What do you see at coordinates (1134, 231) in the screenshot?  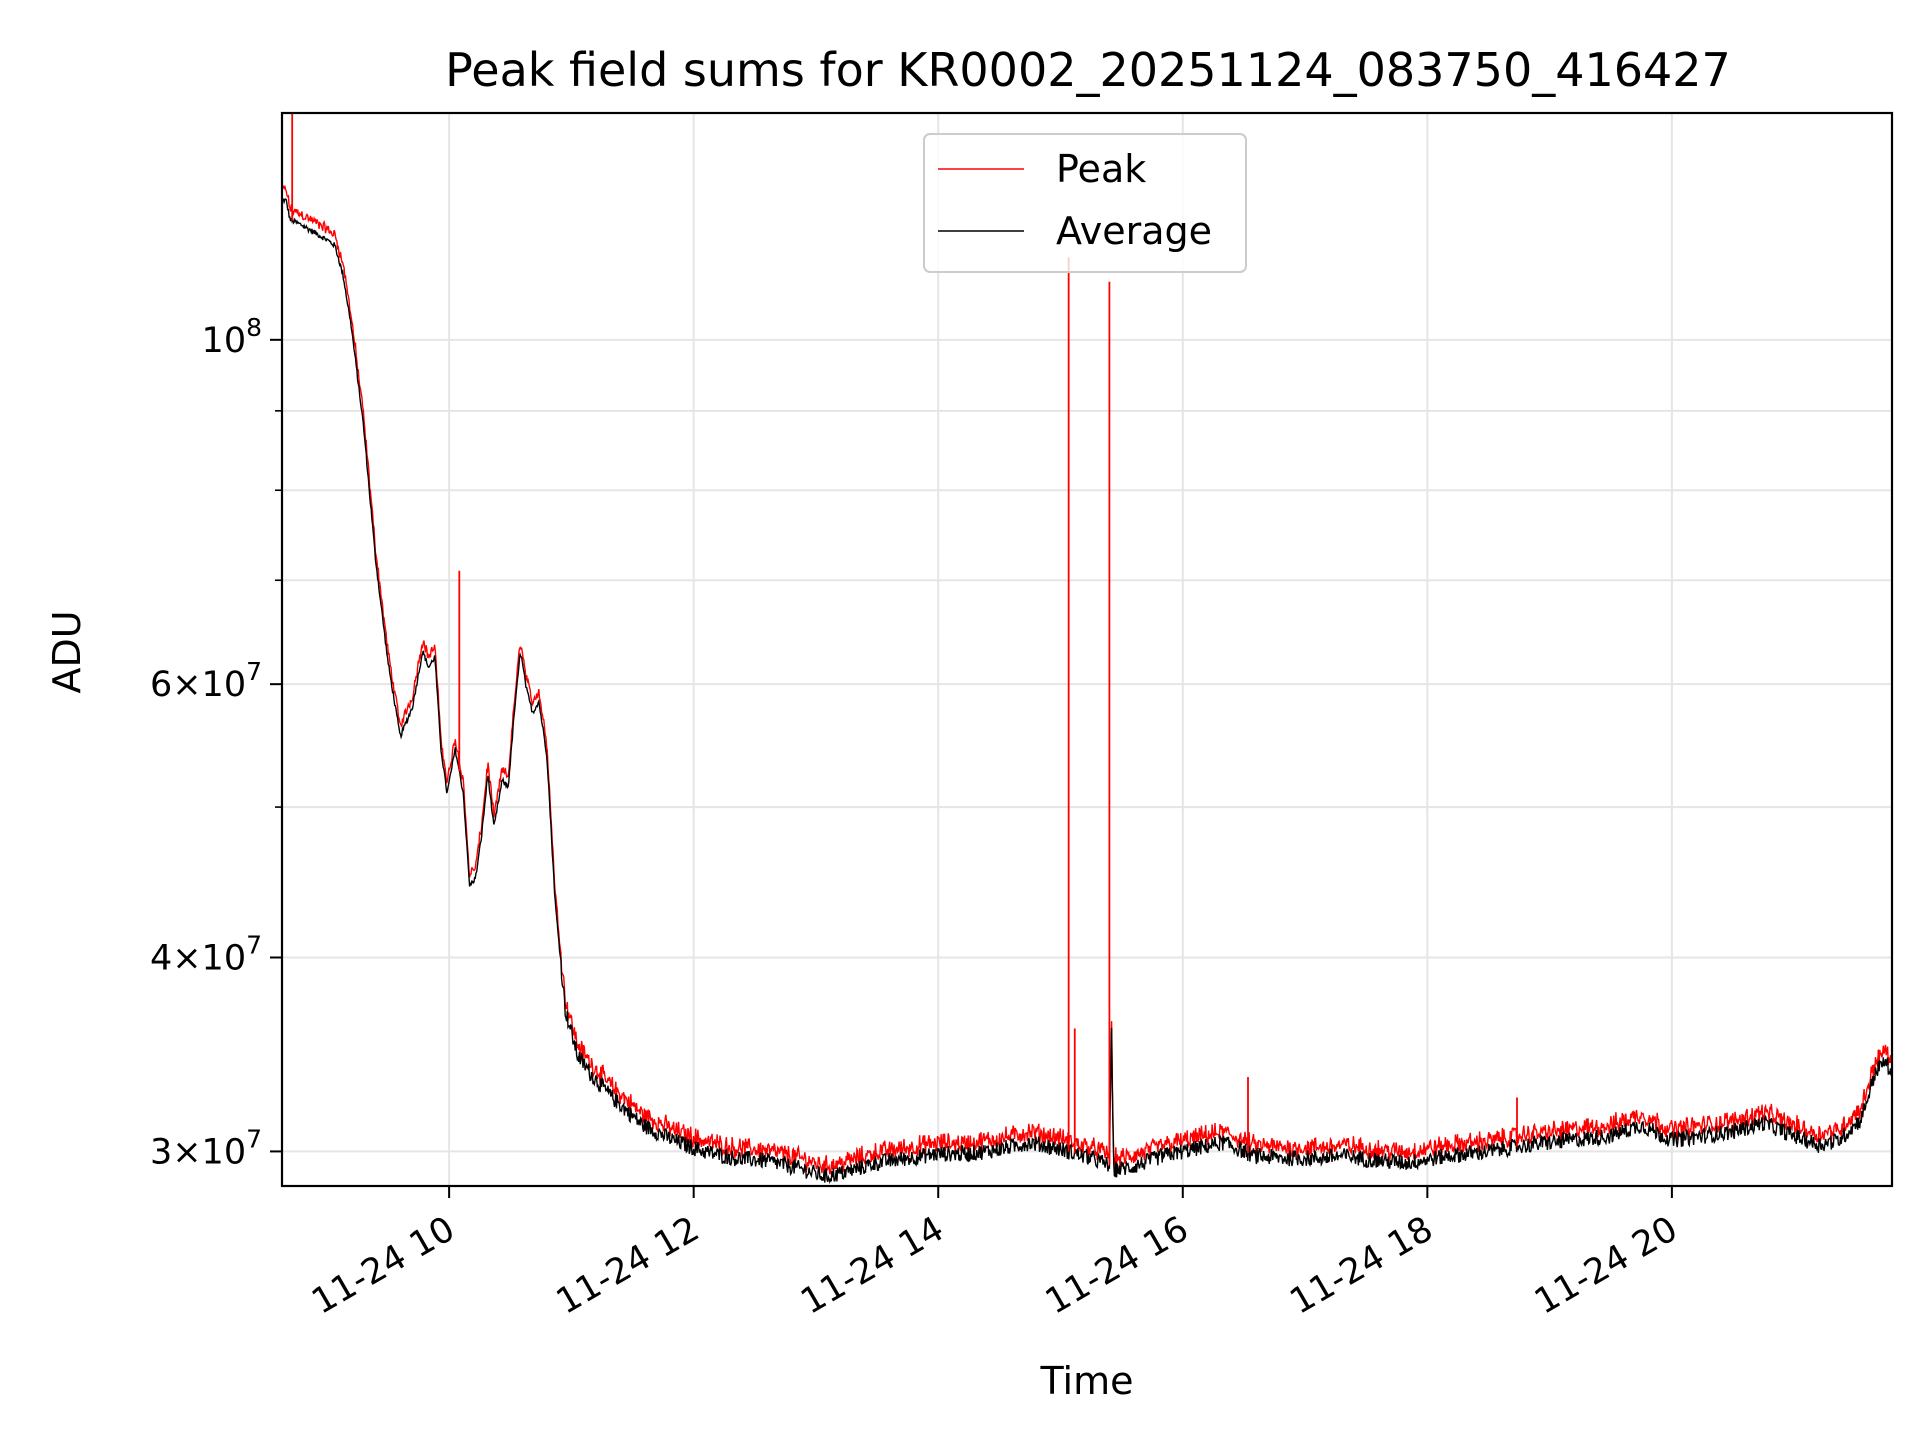 I see `legend-label-average: Average` at bounding box center [1134, 231].